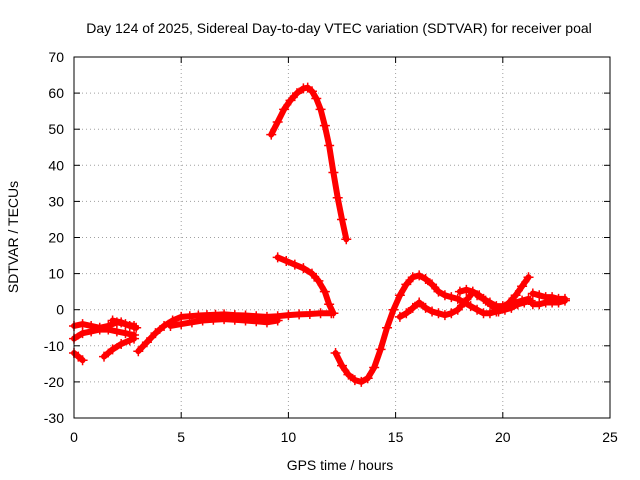 The width and height of the screenshot is (640, 480). I want to click on y-tick-label: 70, so click(56, 57).